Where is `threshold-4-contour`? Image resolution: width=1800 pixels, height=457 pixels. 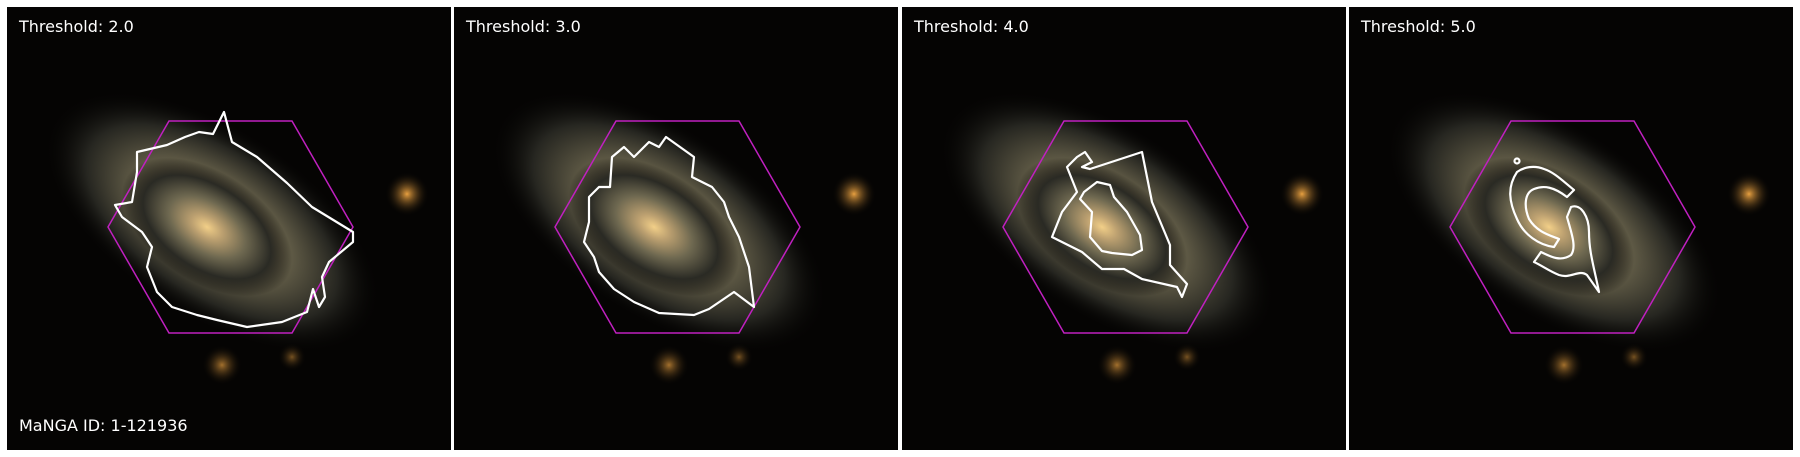 threshold-4-contour is located at coordinates (1119, 224).